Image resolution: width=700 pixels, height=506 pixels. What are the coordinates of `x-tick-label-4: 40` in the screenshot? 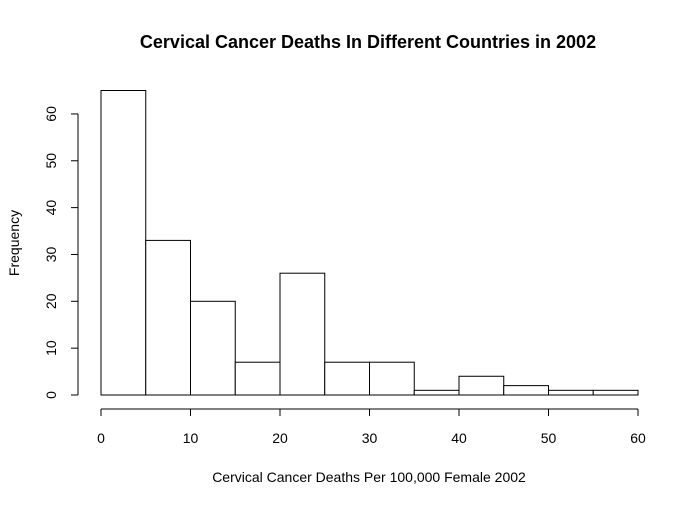 It's located at (459, 438).